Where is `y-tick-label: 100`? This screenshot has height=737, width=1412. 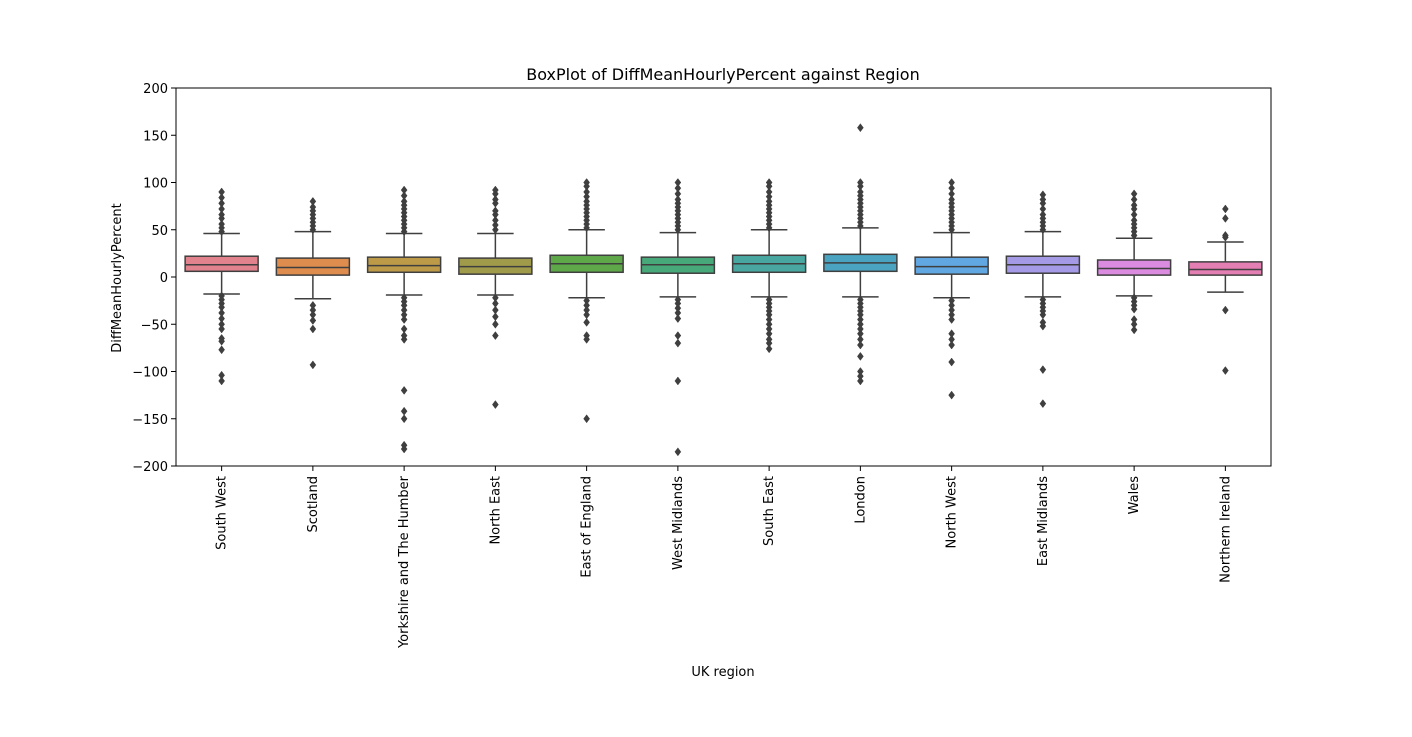
y-tick-label: 100 is located at coordinates (155, 184).